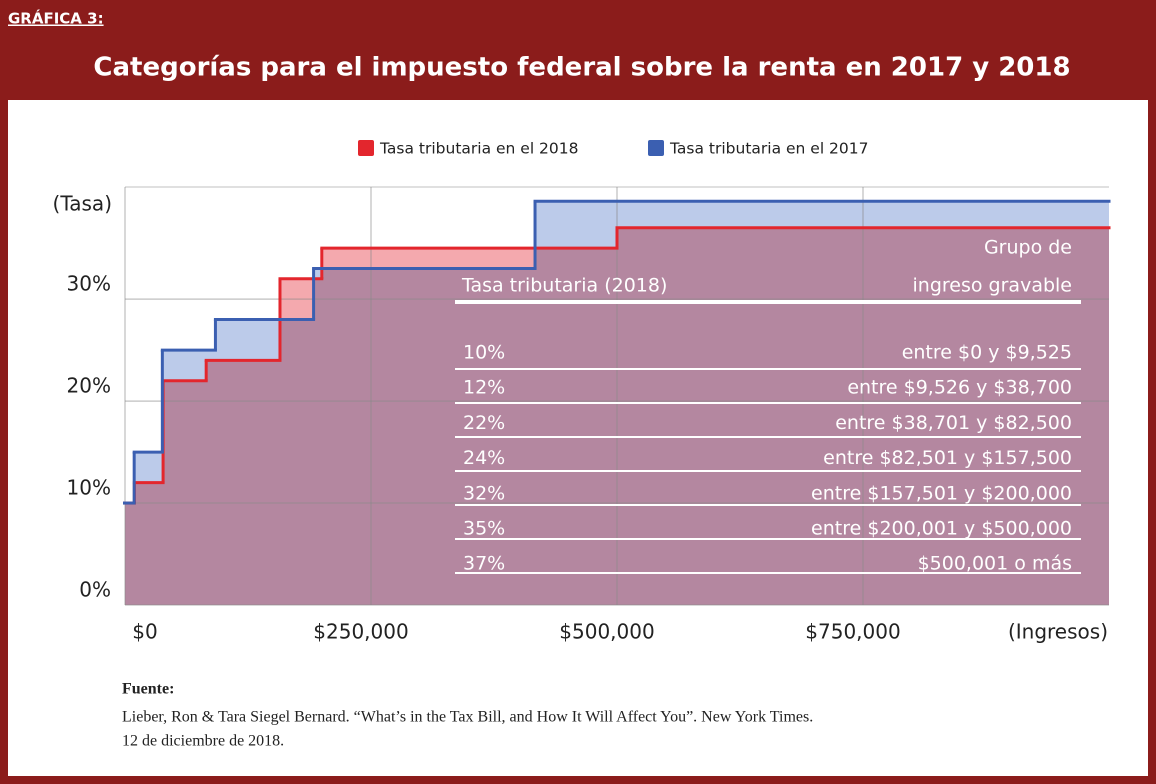 This screenshot has height=784, width=1156. What do you see at coordinates (941, 529) in the screenshot?
I see `table-range: entre $200,001 y $500,000` at bounding box center [941, 529].